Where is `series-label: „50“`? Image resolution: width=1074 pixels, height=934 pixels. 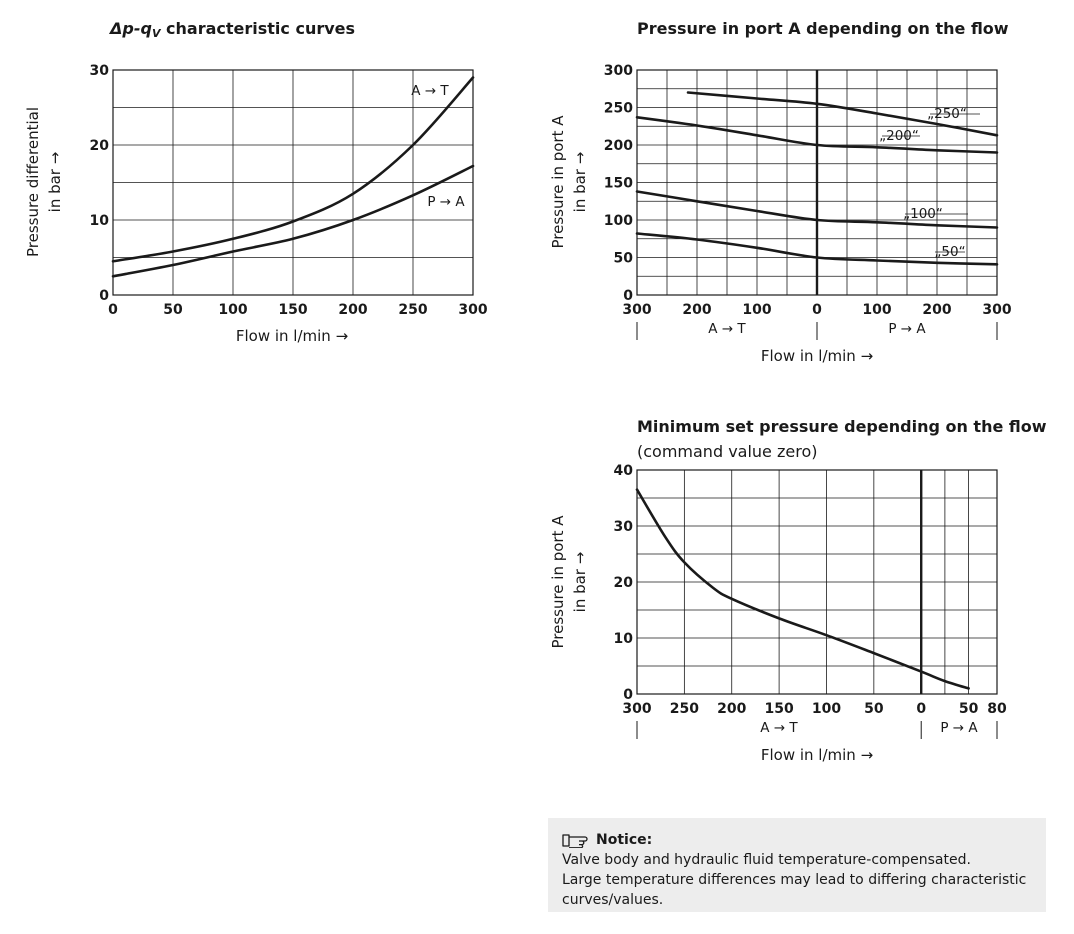
series-label: „50“ is located at coordinates (949, 252).